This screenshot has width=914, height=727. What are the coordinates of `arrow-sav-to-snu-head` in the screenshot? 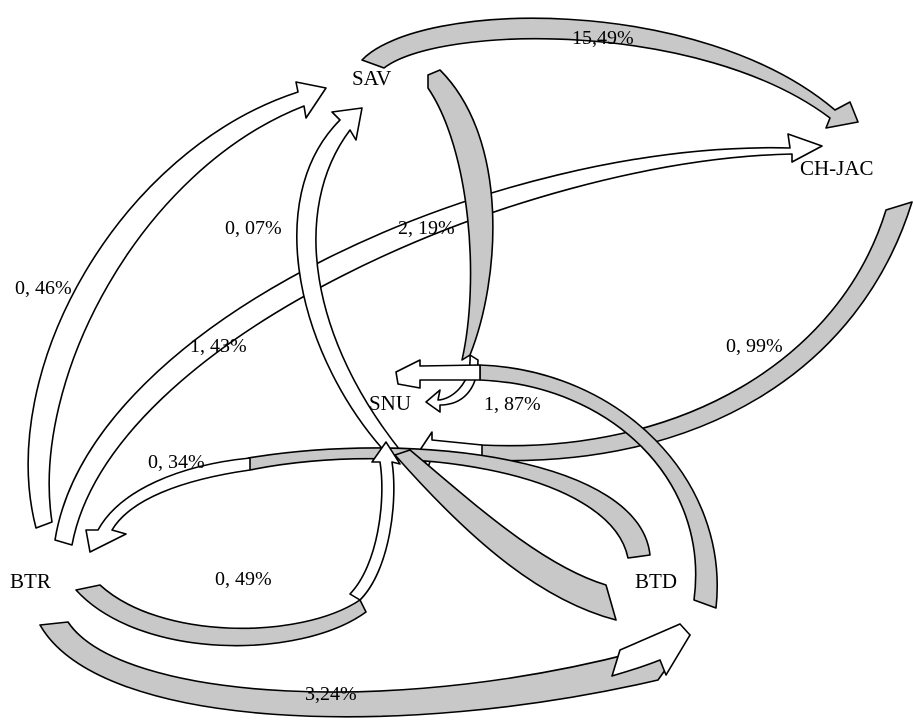 It's located at (452, 383).